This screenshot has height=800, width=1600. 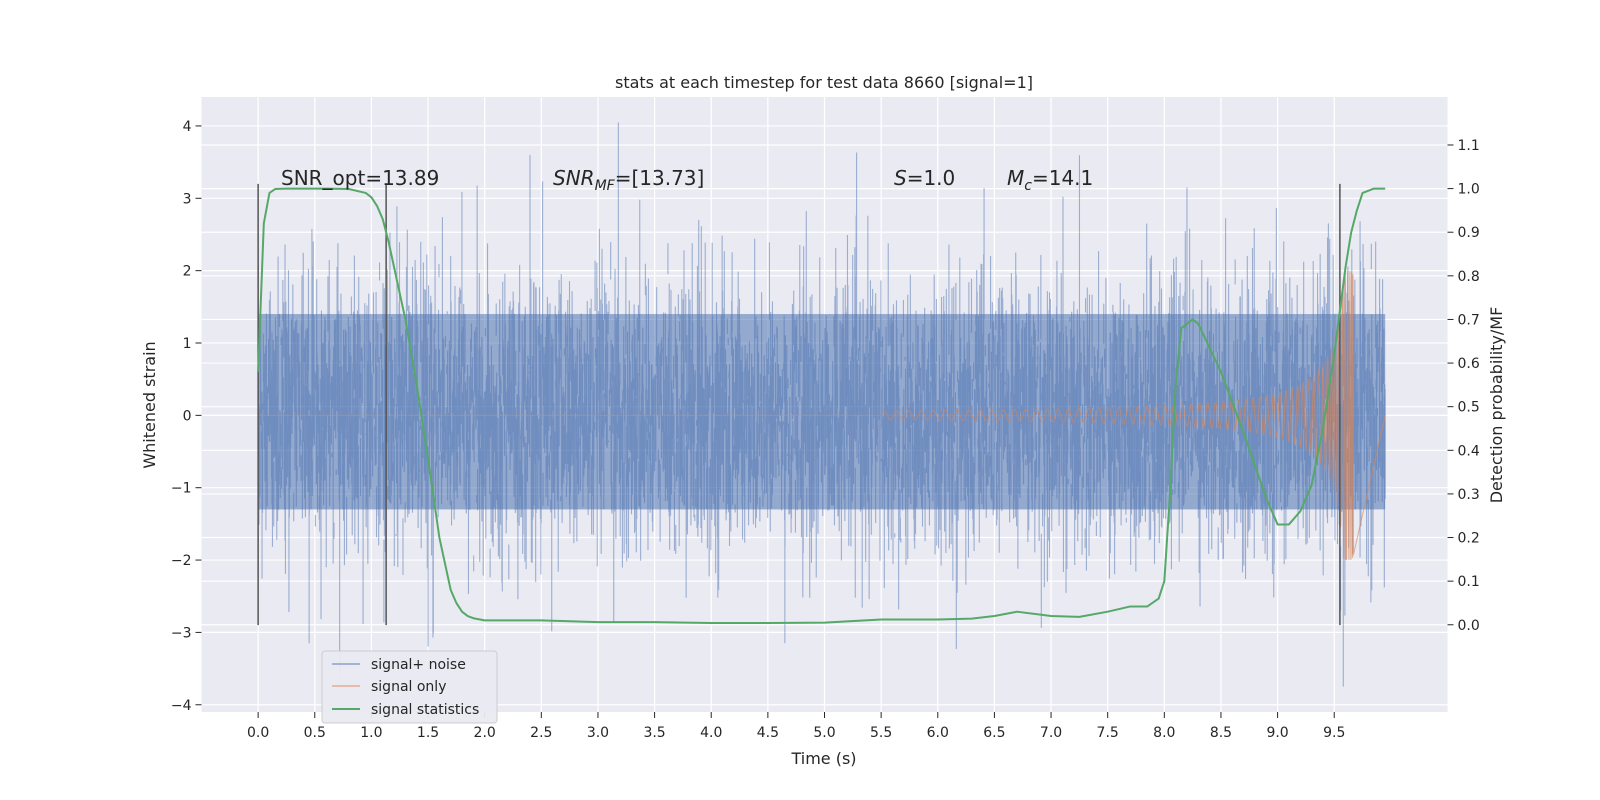 I want to click on y-tick-label: 3, so click(x=187, y=199).